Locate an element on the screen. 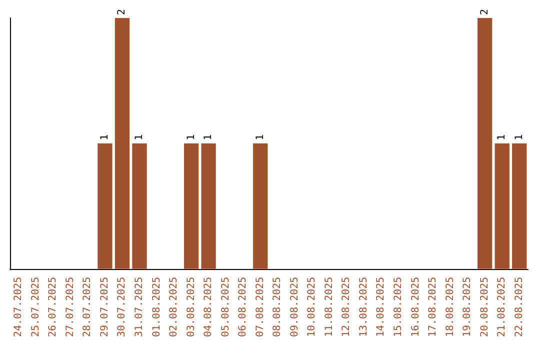  x-tick-label: 09.08.2025 is located at coordinates (294, 307).